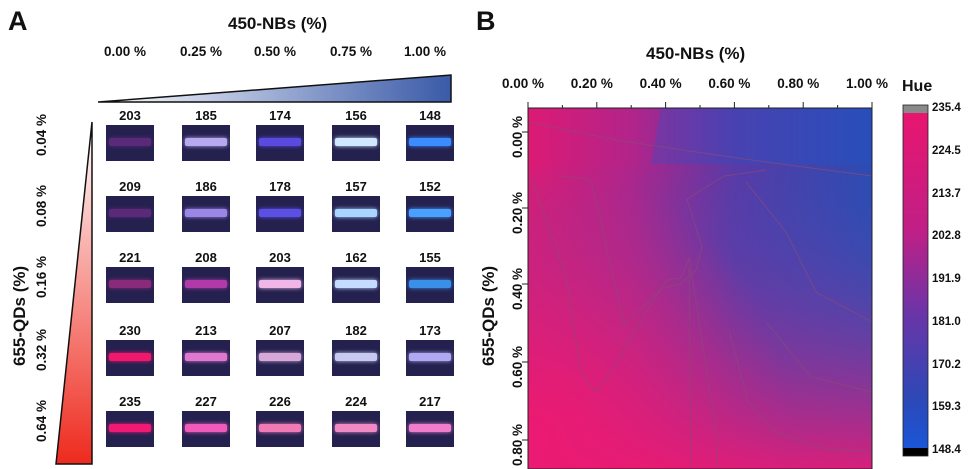 The width and height of the screenshot is (971, 469). Describe the element at coordinates (356, 115) in the screenshot. I see `hue-value-label: 156` at that location.